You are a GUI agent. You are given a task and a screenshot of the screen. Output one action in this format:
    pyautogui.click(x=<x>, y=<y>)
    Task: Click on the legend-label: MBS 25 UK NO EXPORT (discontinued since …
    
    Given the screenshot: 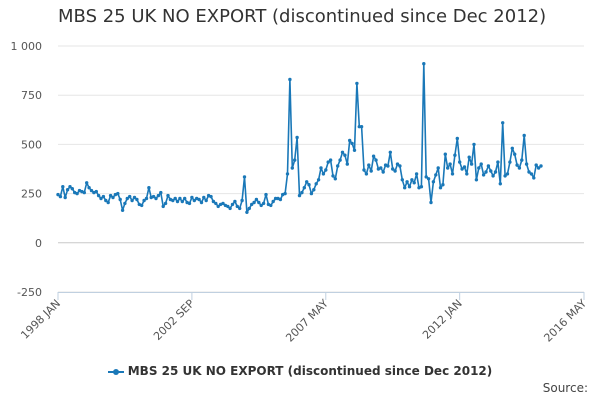 What is the action you would take?
    pyautogui.click(x=310, y=371)
    